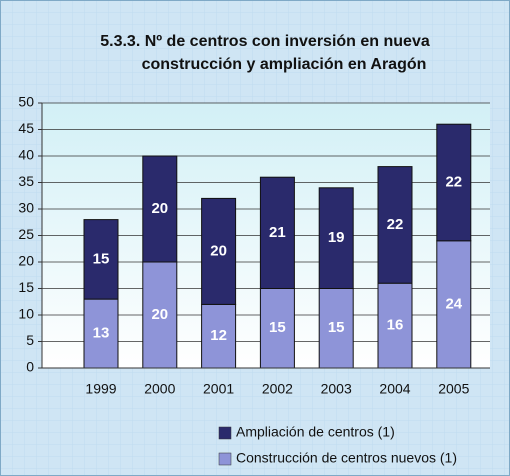  What do you see at coordinates (26, 155) in the screenshot?
I see `y-tick-label: 40` at bounding box center [26, 155].